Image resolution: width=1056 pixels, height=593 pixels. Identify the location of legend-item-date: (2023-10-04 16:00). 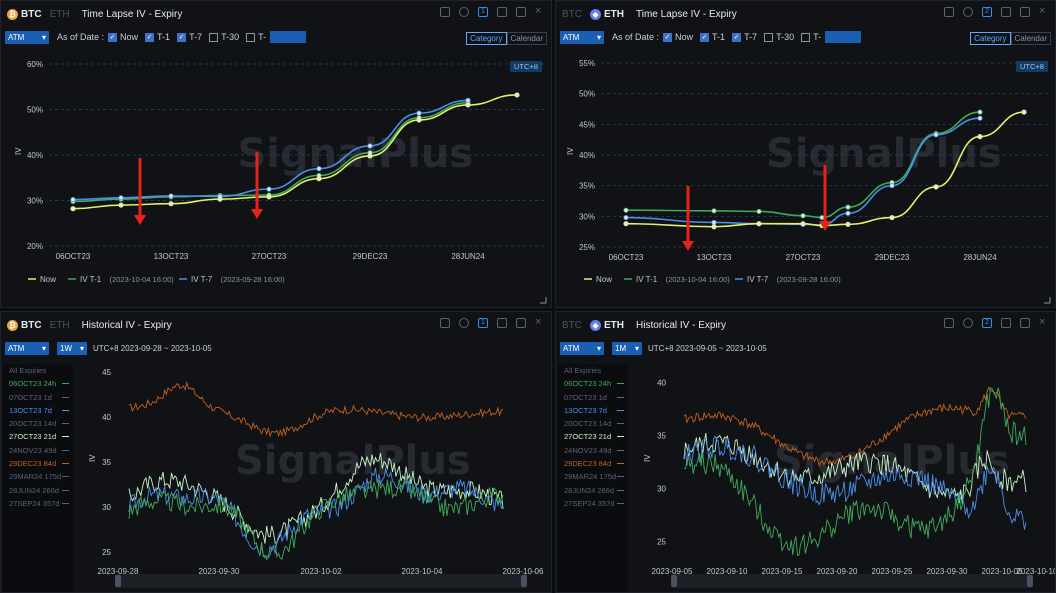
(142, 279).